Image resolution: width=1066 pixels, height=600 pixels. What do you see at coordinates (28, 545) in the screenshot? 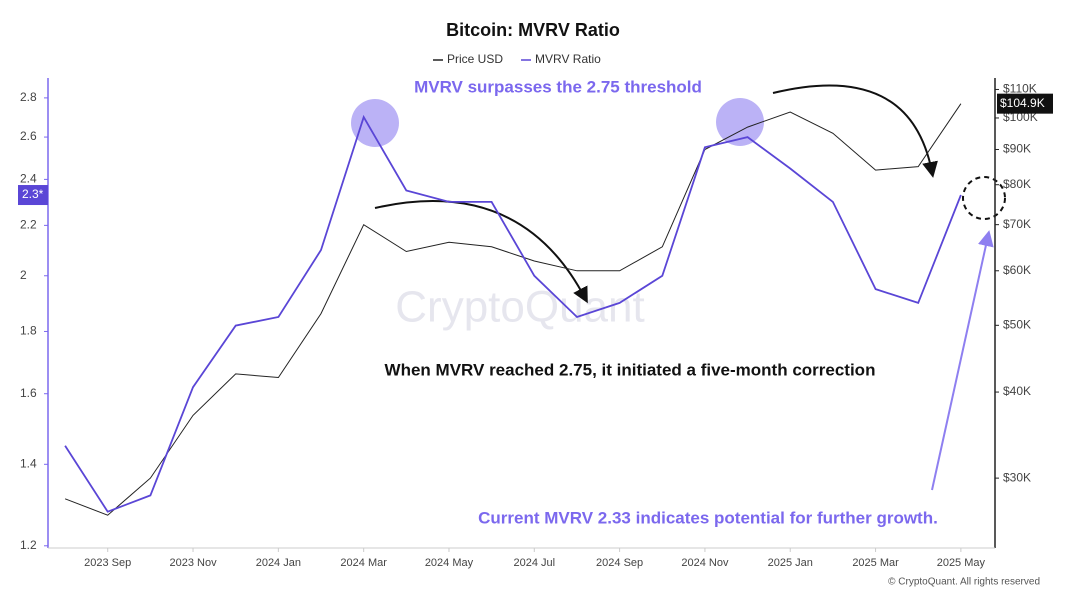
I see `y-tick-label: 1.2` at bounding box center [28, 545].